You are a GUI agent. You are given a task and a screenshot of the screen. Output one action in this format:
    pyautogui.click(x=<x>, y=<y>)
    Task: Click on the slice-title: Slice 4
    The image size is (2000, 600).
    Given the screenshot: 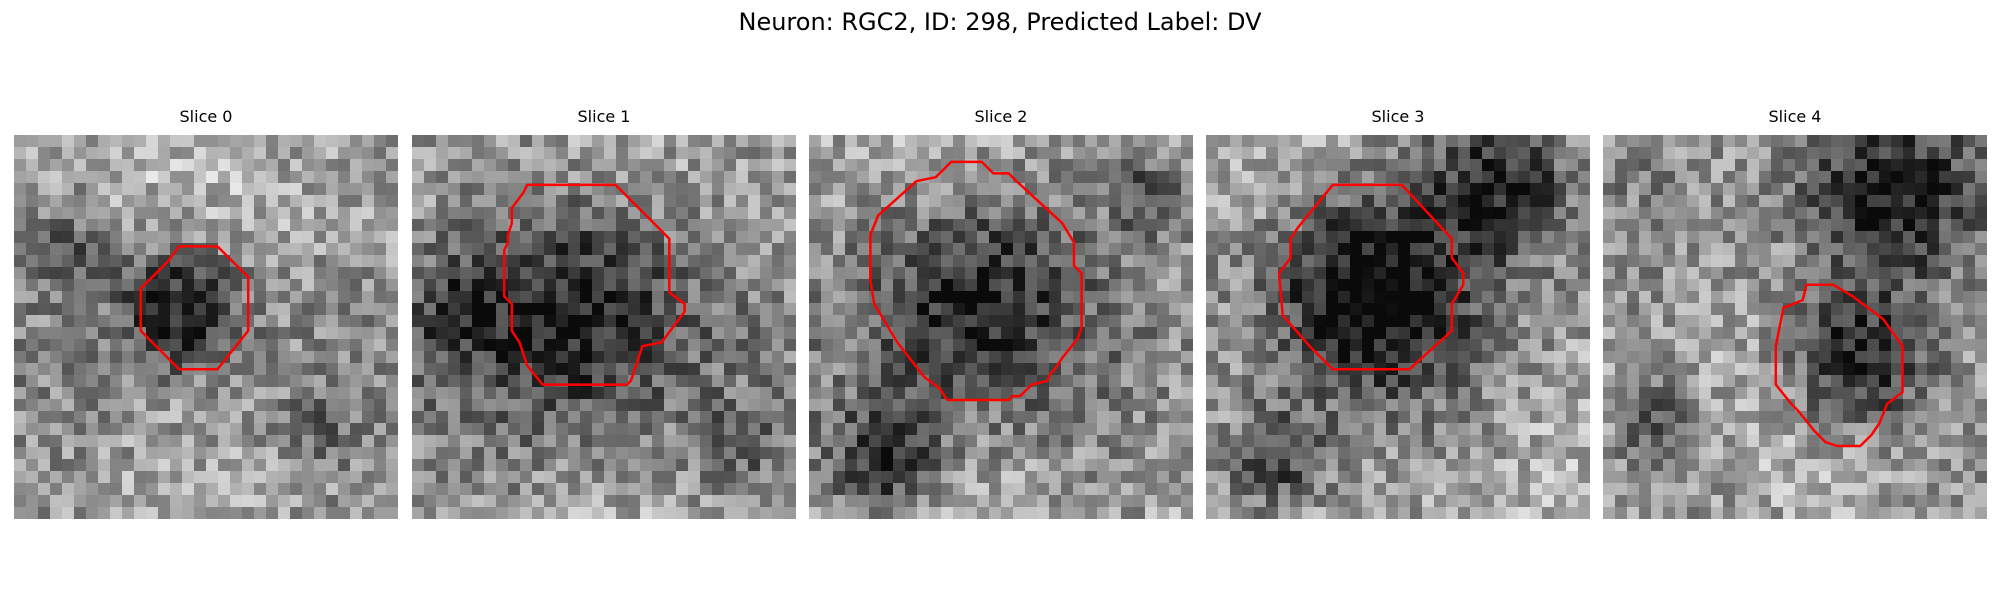 What is the action you would take?
    pyautogui.click(x=1795, y=116)
    